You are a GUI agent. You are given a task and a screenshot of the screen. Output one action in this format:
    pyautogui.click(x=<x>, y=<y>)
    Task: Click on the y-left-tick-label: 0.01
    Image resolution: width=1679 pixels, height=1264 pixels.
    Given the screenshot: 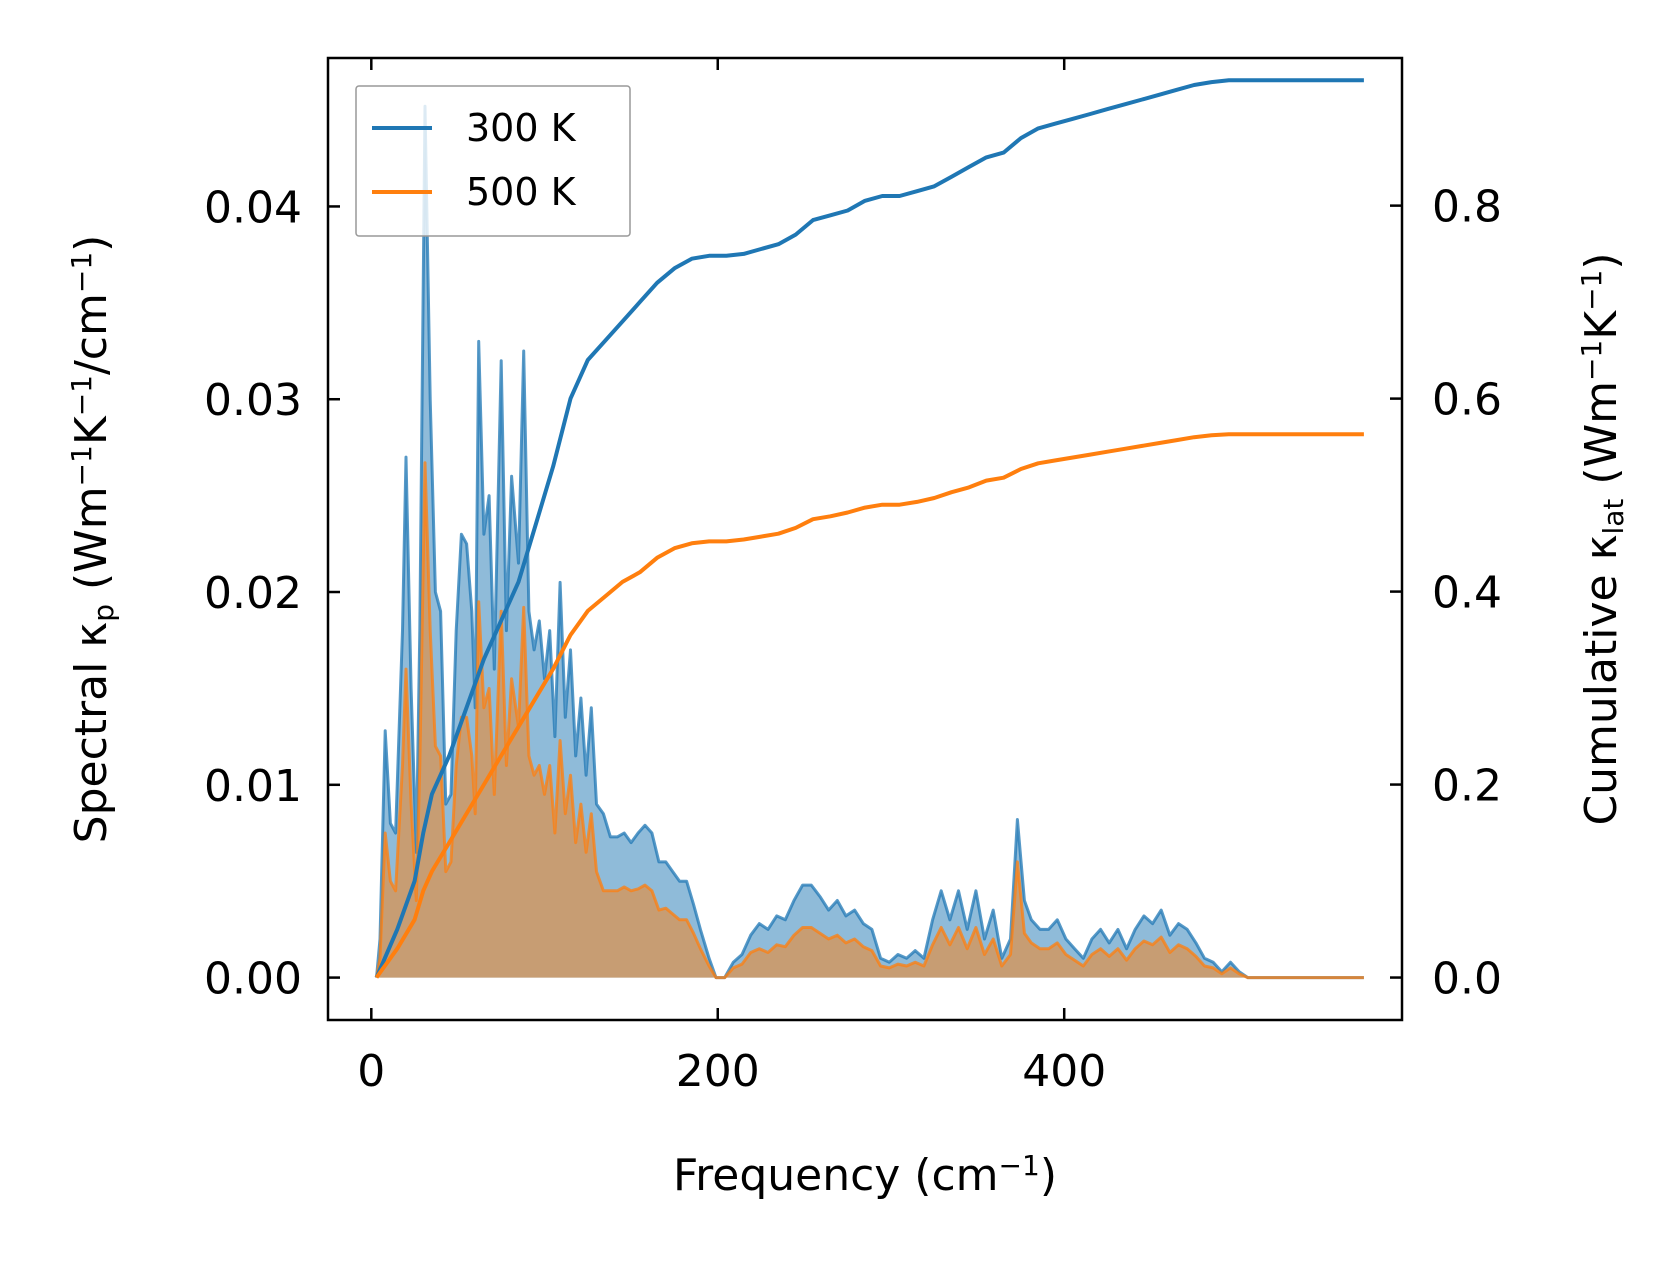 What is the action you would take?
    pyautogui.click(x=253, y=786)
    